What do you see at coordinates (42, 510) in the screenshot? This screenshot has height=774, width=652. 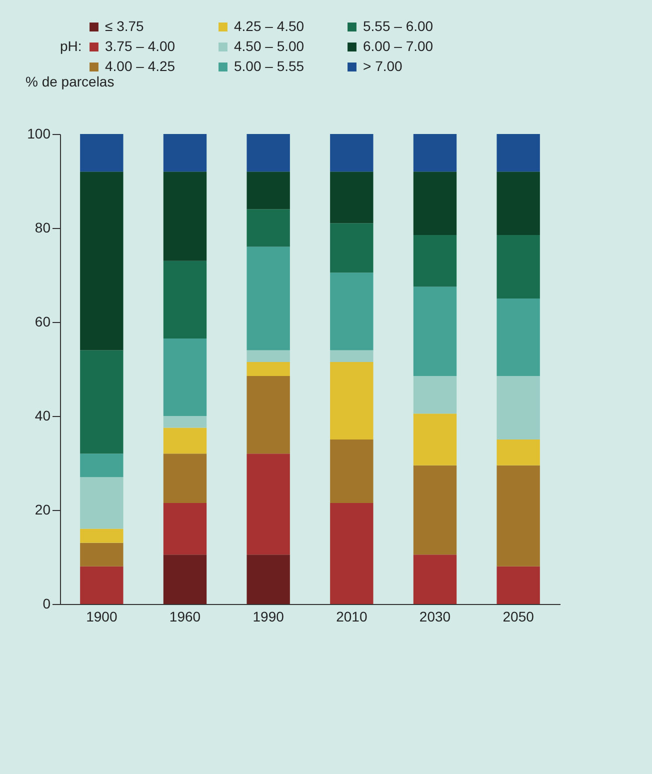 I see `y-tick-label: 20` at bounding box center [42, 510].